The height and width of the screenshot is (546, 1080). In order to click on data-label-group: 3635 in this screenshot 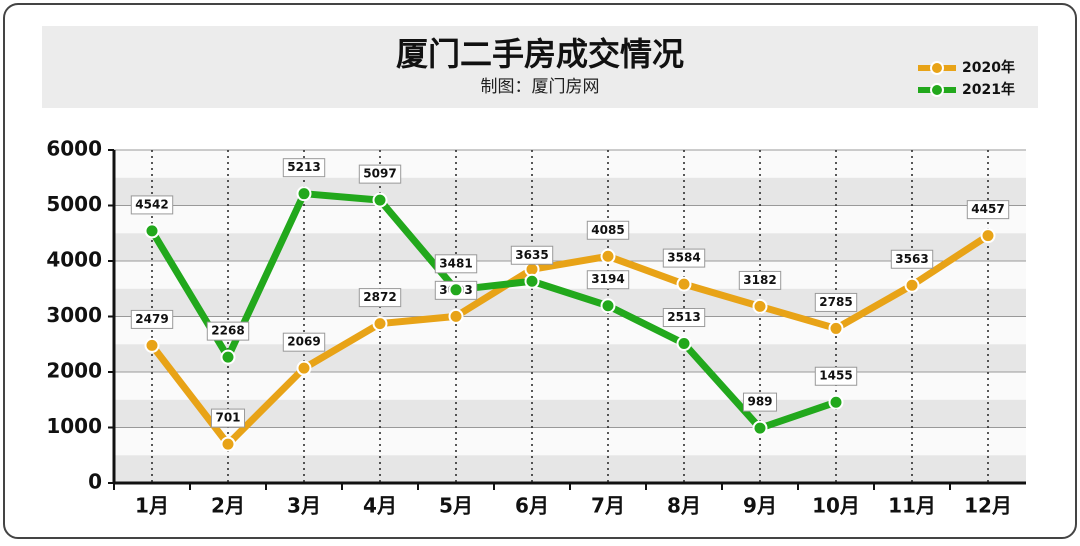, I will do `click(532, 255)`.